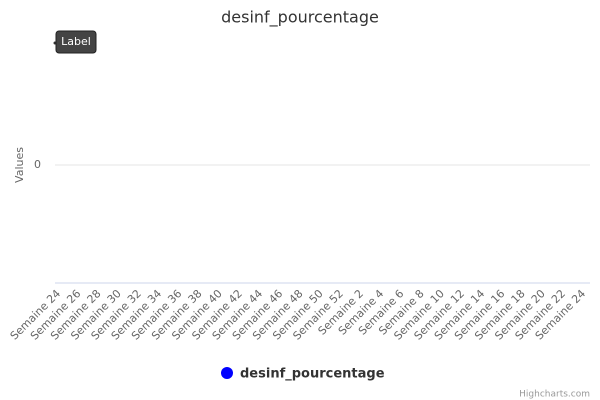  I want to click on credits: Highcharts.com, so click(554, 395).